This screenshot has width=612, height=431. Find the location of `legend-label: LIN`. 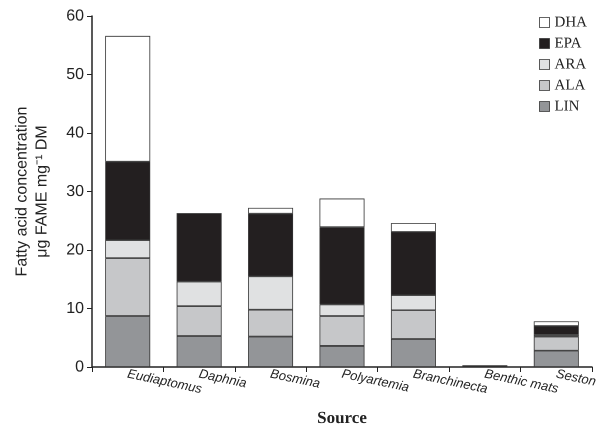

legend-label: LIN is located at coordinates (567, 106).